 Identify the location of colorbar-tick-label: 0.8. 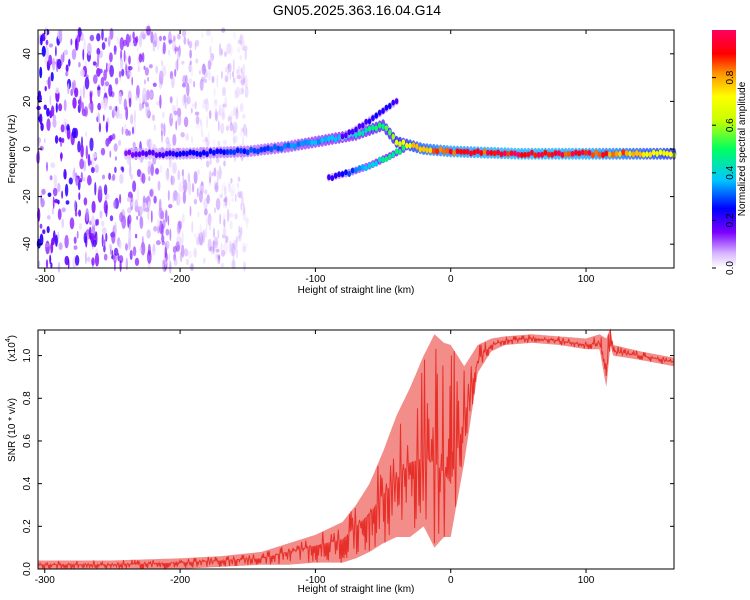
(730, 77).